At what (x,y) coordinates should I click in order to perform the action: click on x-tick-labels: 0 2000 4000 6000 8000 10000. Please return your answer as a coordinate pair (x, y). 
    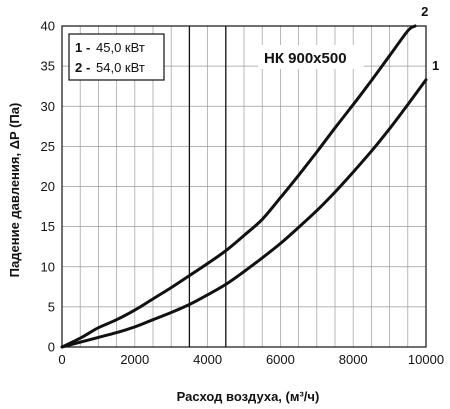
    Looking at the image, I should click on (251, 359).